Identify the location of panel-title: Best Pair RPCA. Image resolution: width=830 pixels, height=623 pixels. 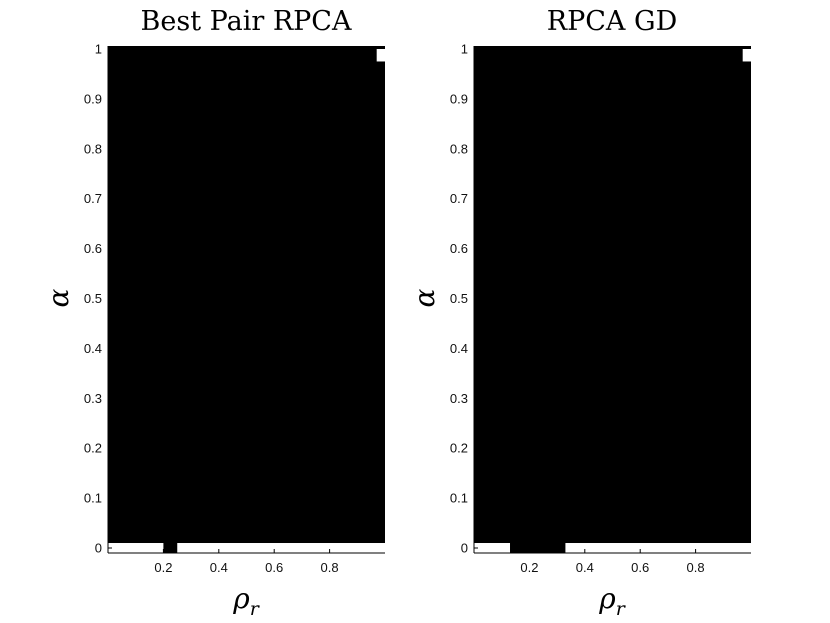
(246, 21).